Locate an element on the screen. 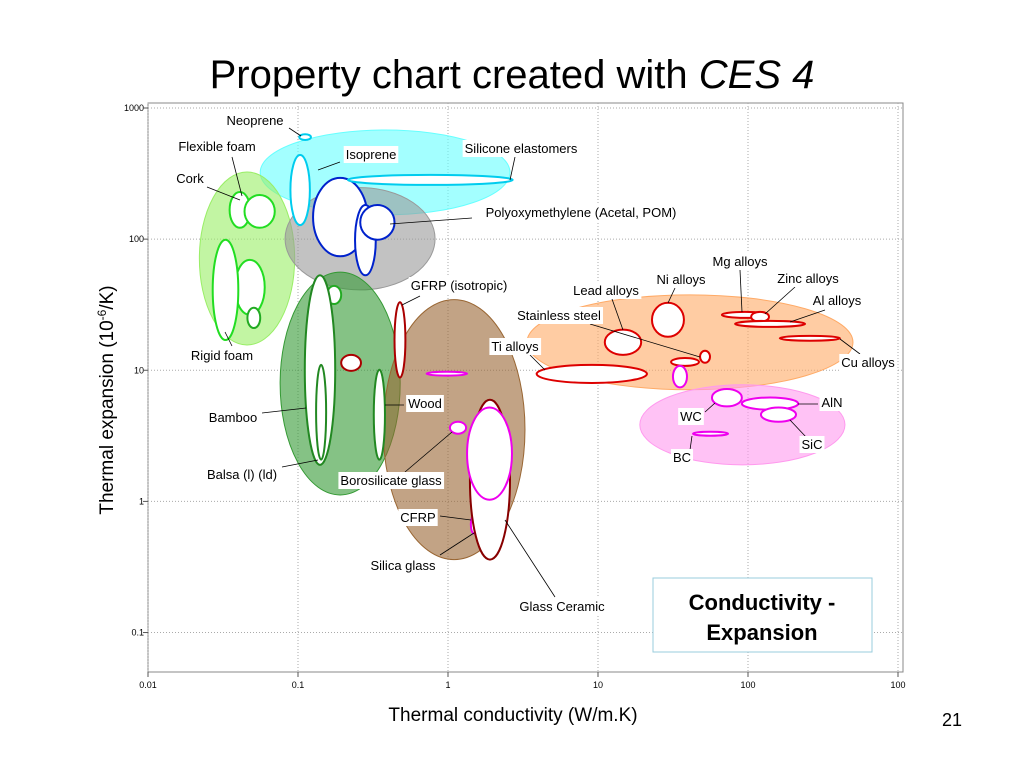 Image resolution: width=1024 pixels, height=768 pixels. material-label: AlN is located at coordinates (832, 402).